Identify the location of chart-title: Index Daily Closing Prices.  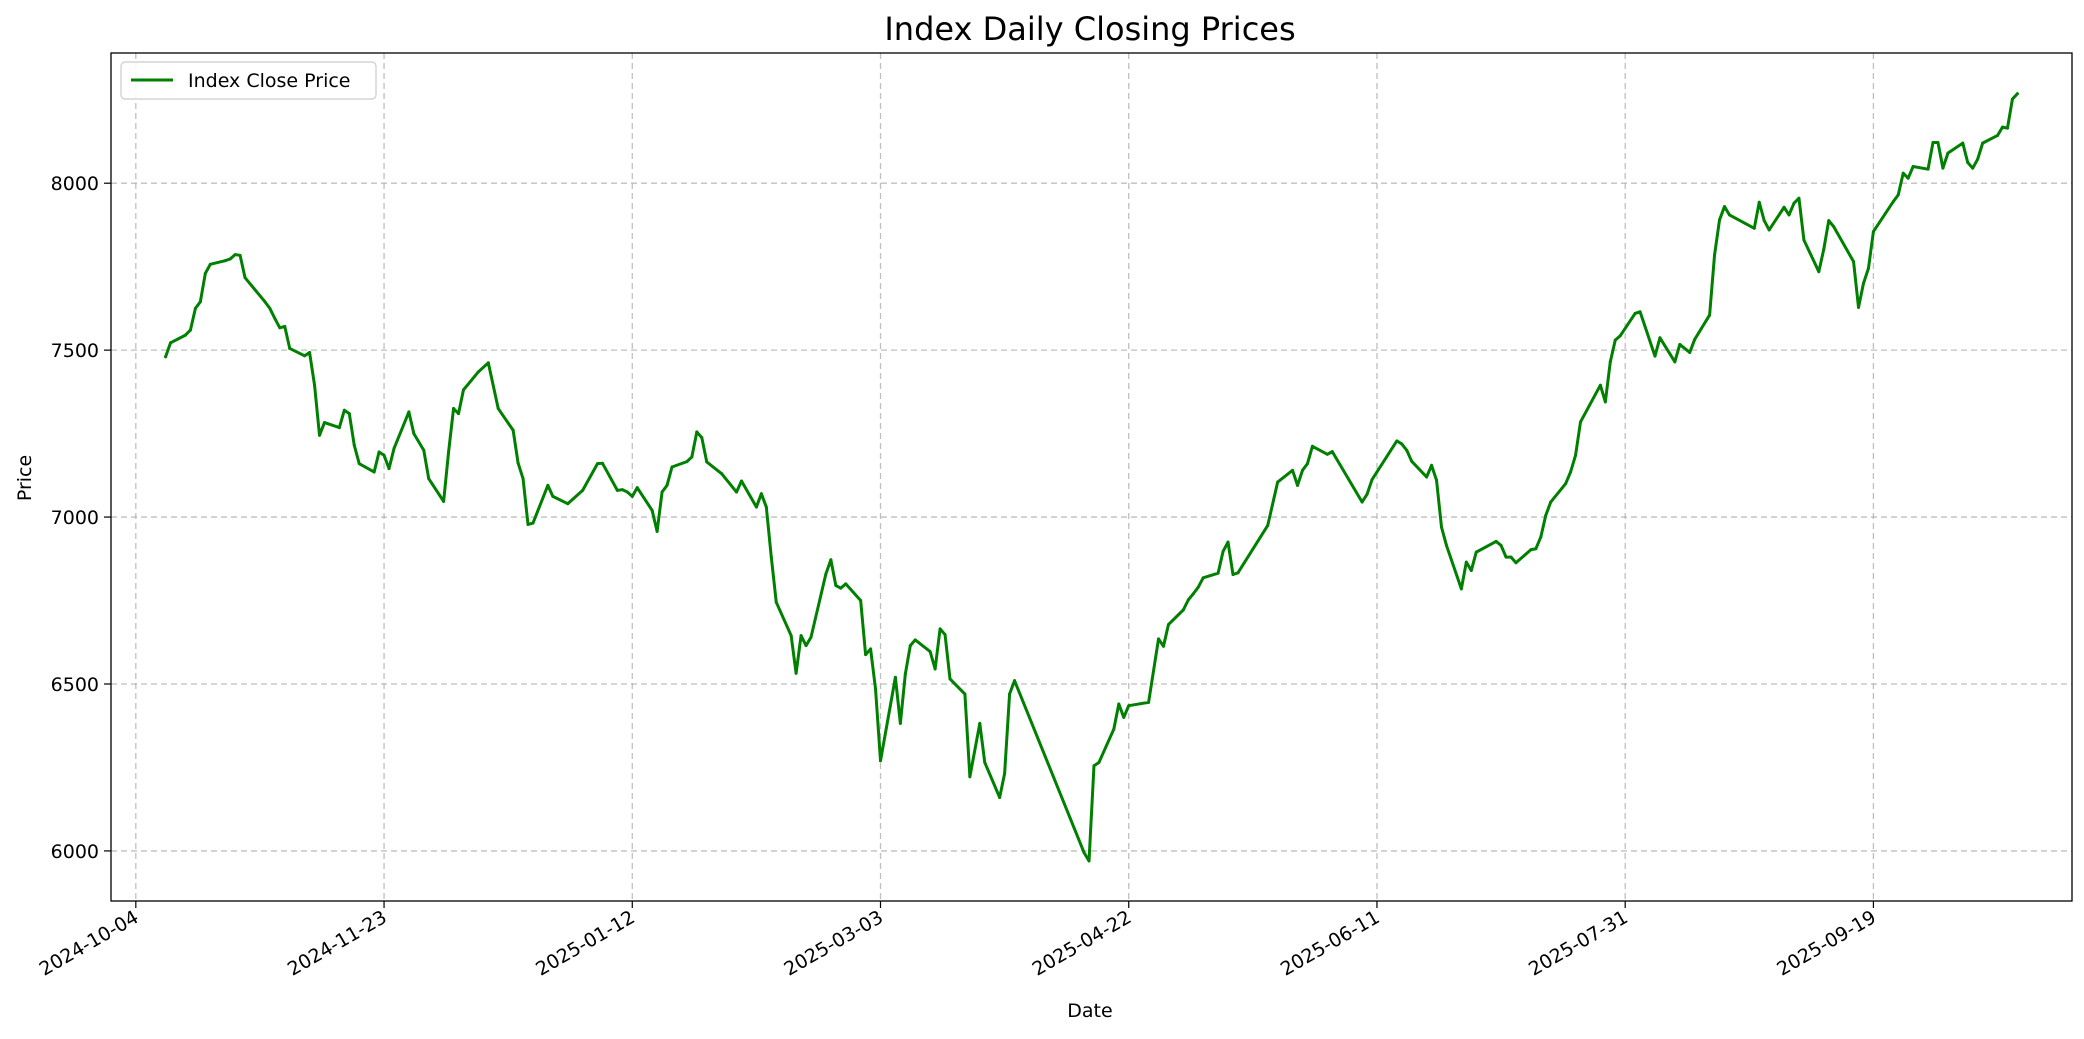
(1089, 29).